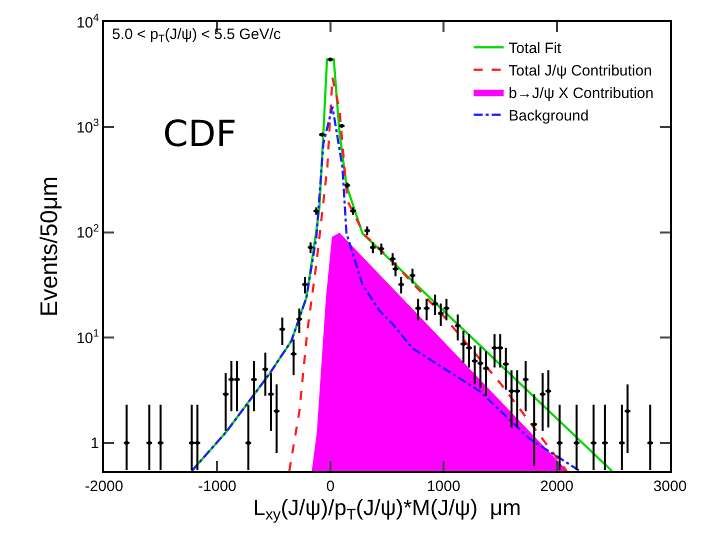 This screenshot has width=712, height=549. Describe the element at coordinates (217, 486) in the screenshot. I see `x-tick-label: -1000` at that location.